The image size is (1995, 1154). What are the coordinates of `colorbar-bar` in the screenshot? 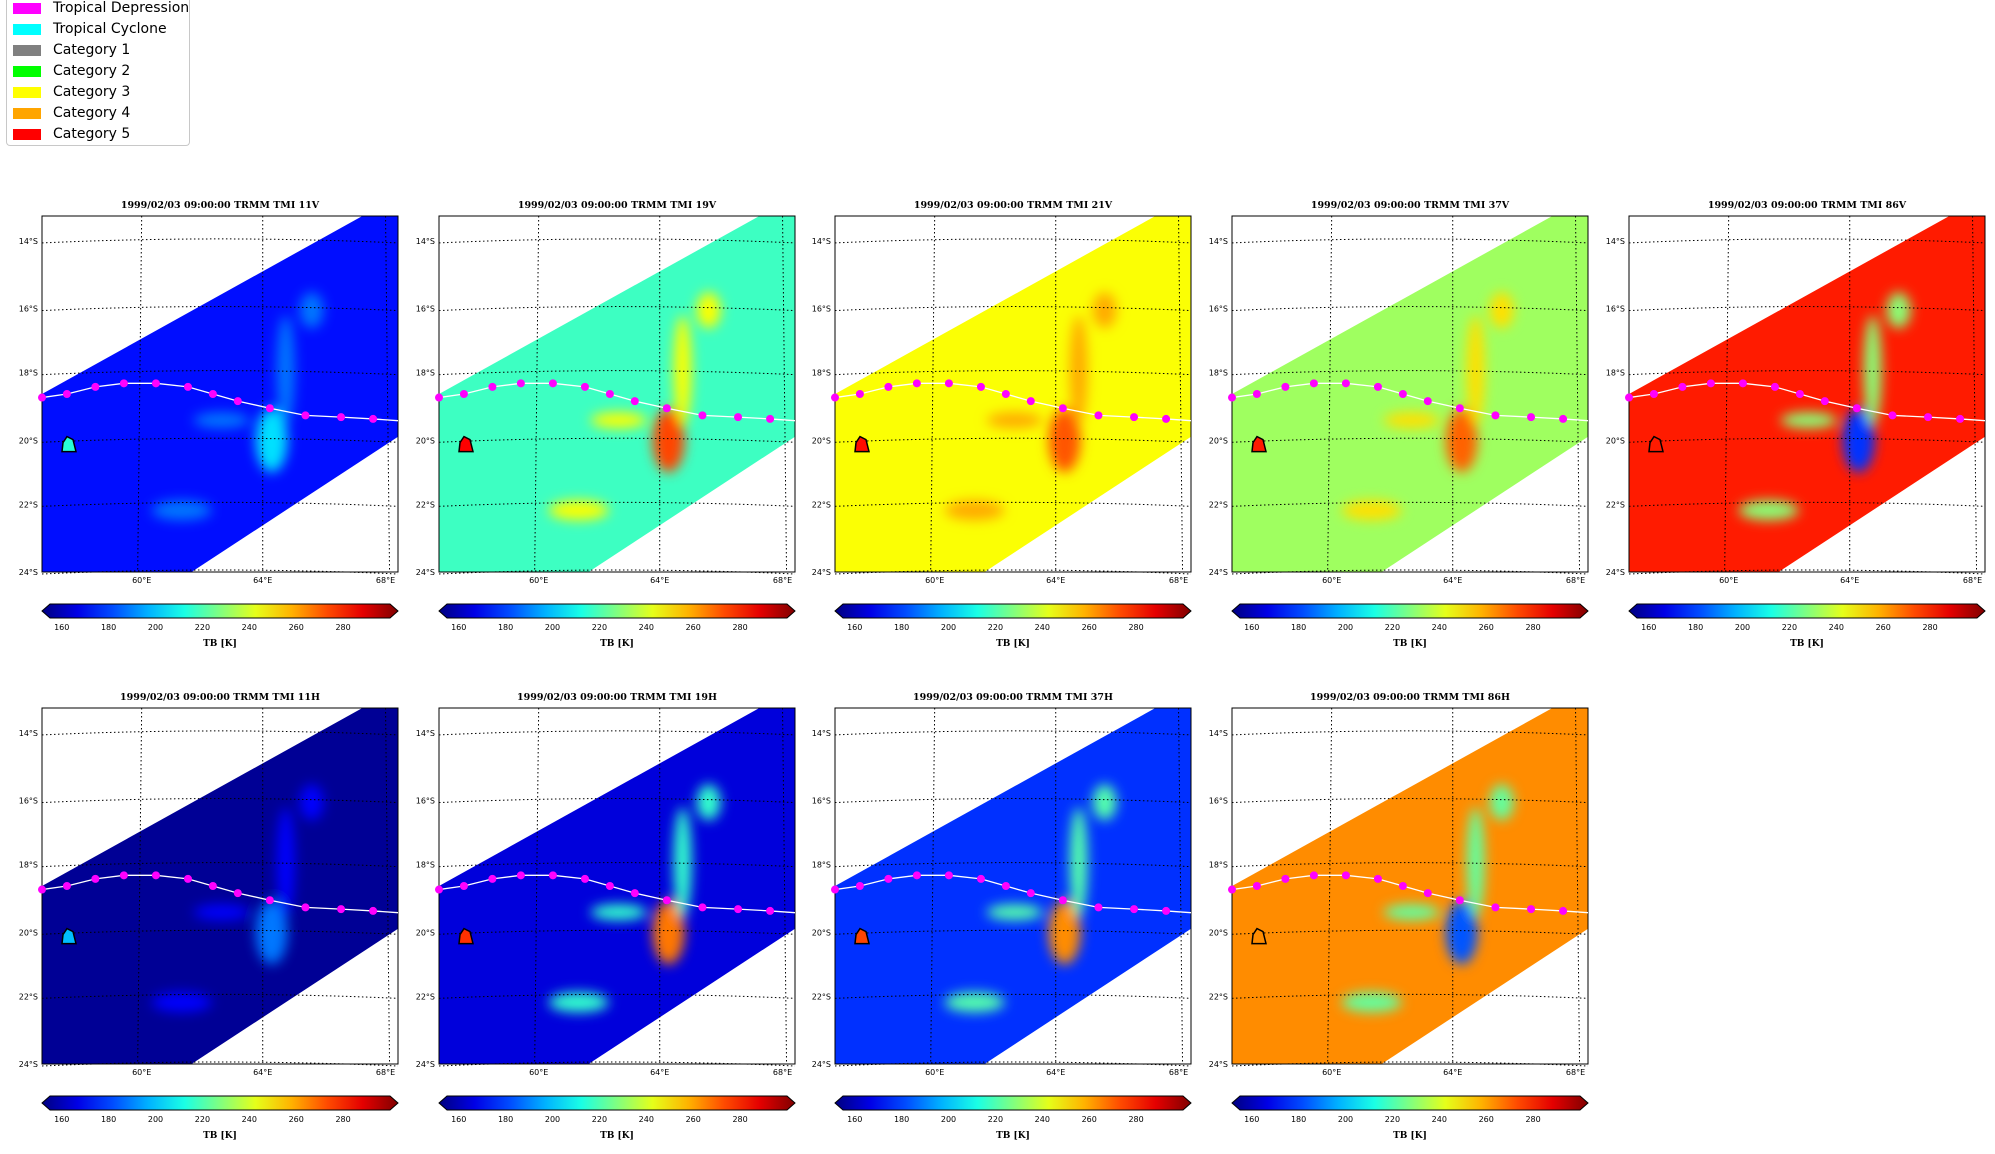 It's located at (1013, 611).